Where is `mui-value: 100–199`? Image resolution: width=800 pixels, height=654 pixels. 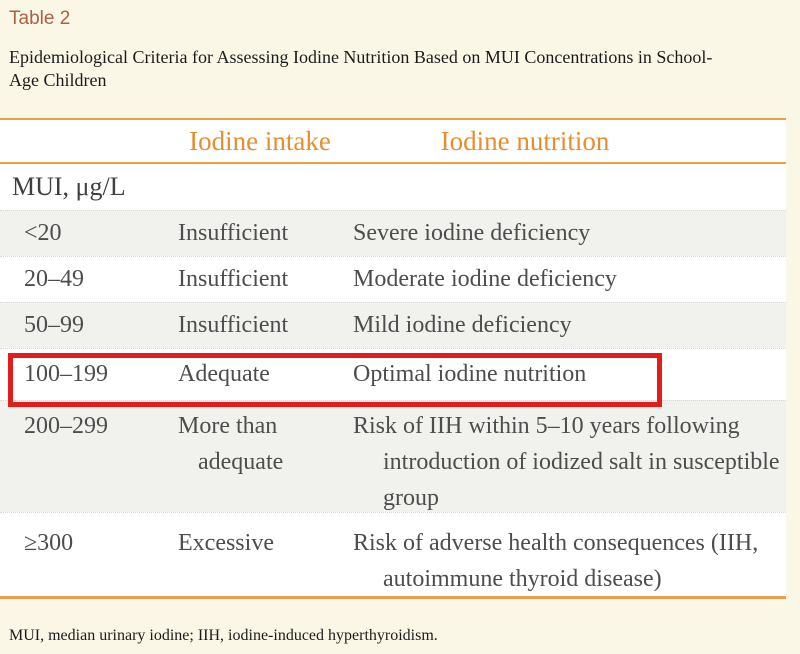
mui-value: 100–199 is located at coordinates (66, 374).